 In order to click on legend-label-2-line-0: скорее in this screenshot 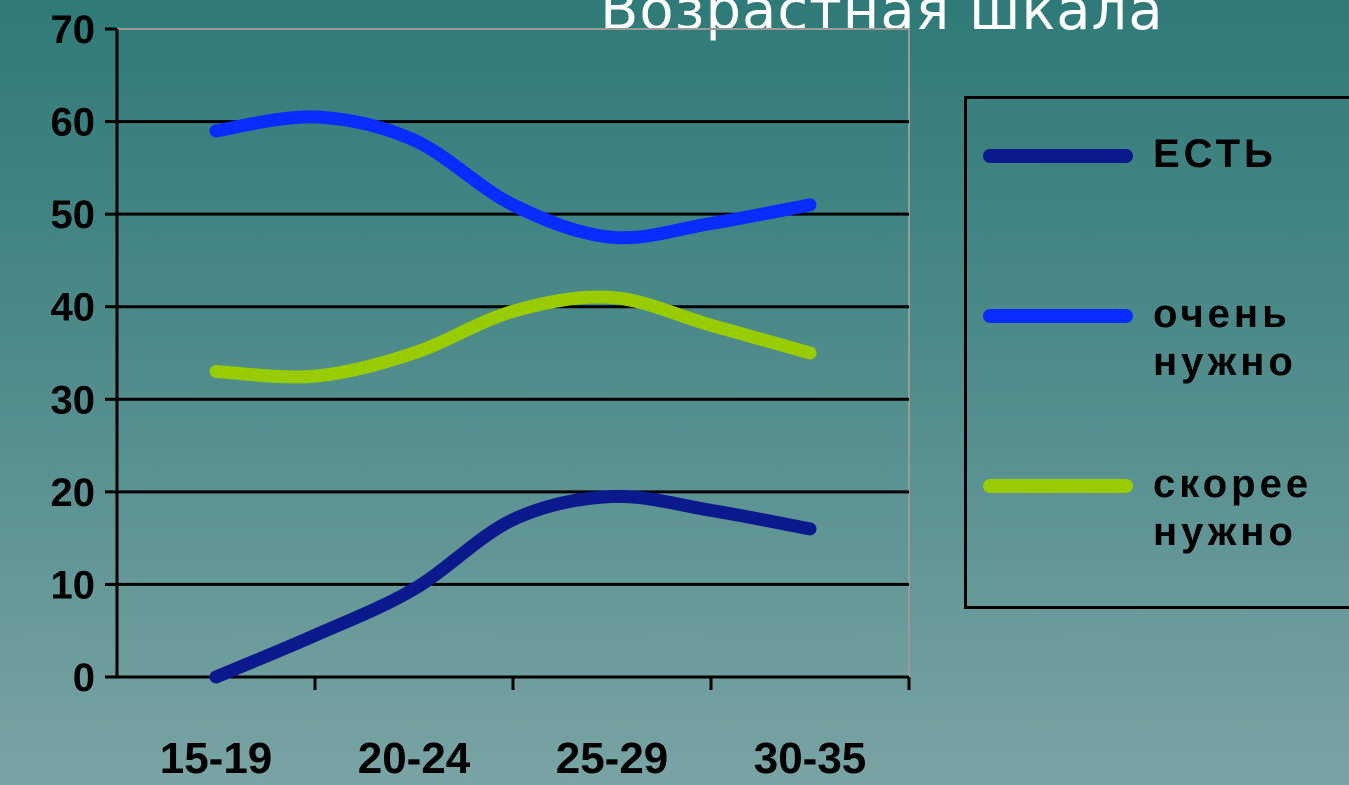, I will do `click(1233, 484)`.